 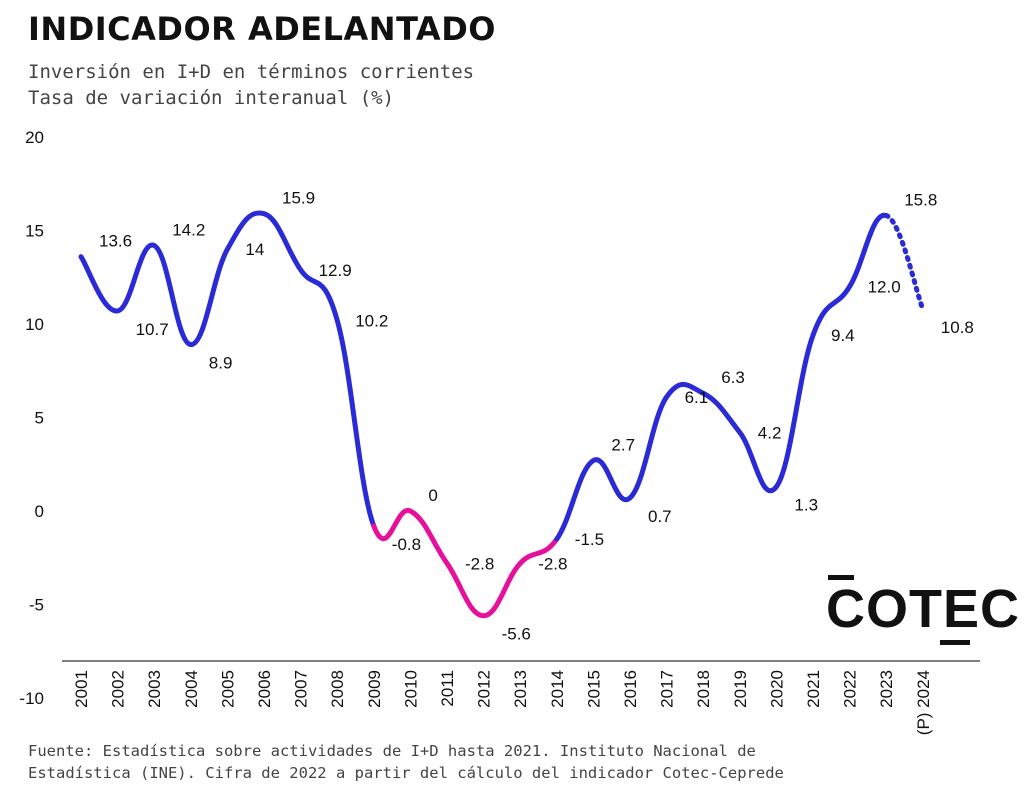 What do you see at coordinates (221, 363) in the screenshot?
I see `data-label: 8.9` at bounding box center [221, 363].